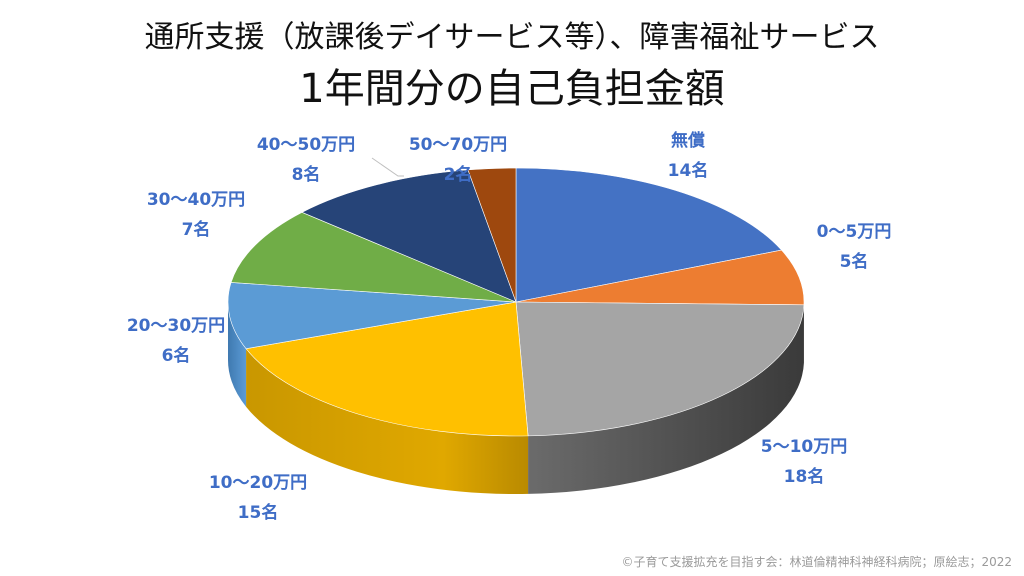 Image resolution: width=1024 pixels, height=576 pixels. Describe the element at coordinates (458, 145) in the screenshot. I see `slice-label-7: 50〜70万円` at that location.